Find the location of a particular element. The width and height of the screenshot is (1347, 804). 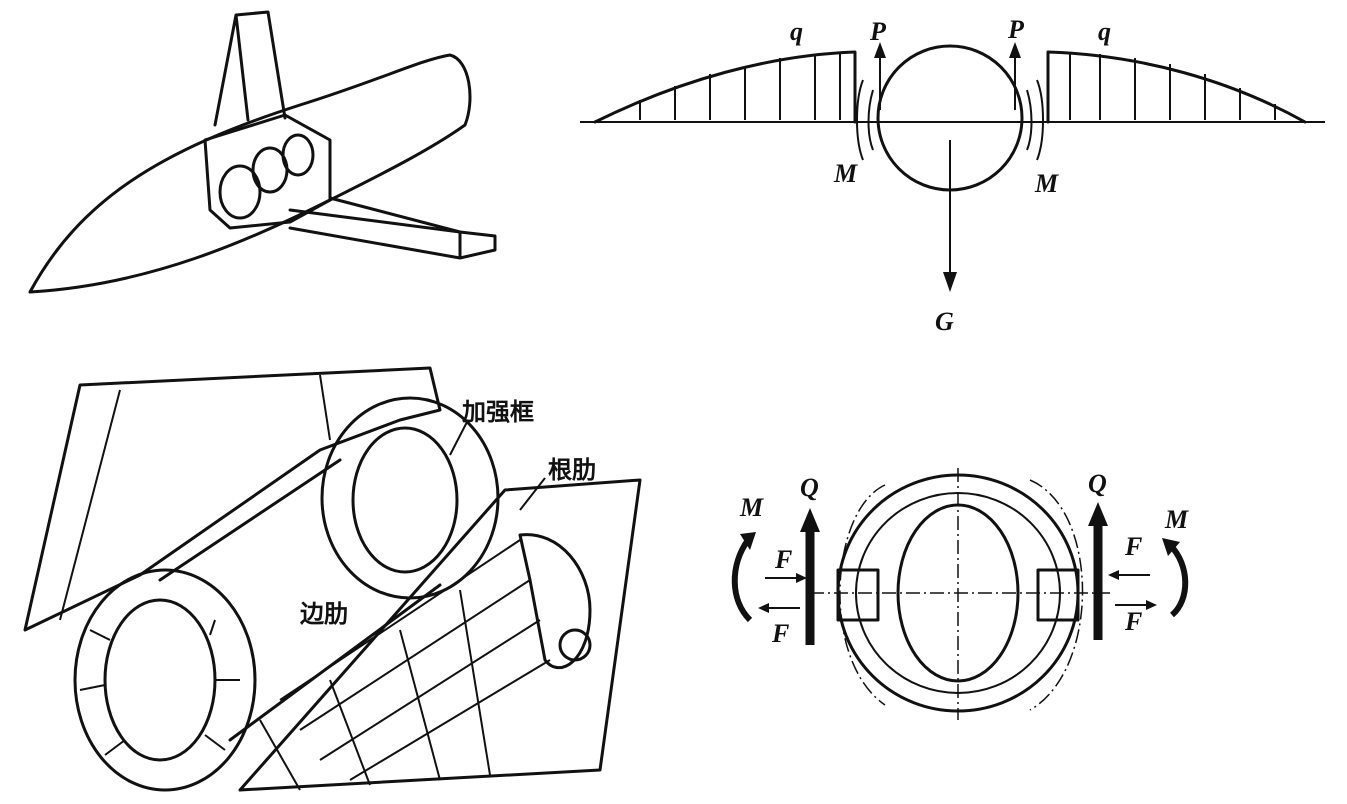

label-g: G is located at coordinates (944, 321).